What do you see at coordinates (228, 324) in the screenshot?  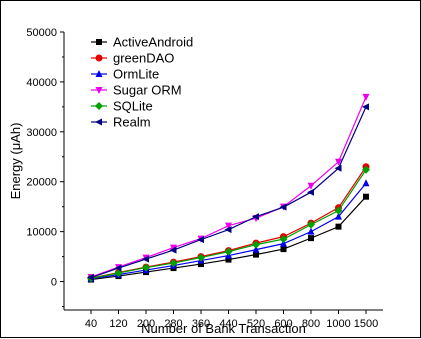 I see `x-tick-label: 440` at bounding box center [228, 324].